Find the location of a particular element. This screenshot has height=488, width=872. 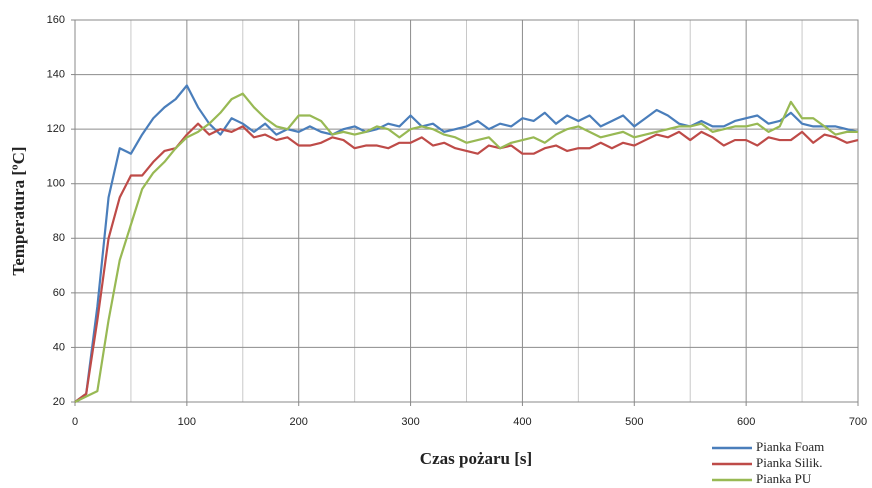

y-tick-label: 160 is located at coordinates (56, 20).